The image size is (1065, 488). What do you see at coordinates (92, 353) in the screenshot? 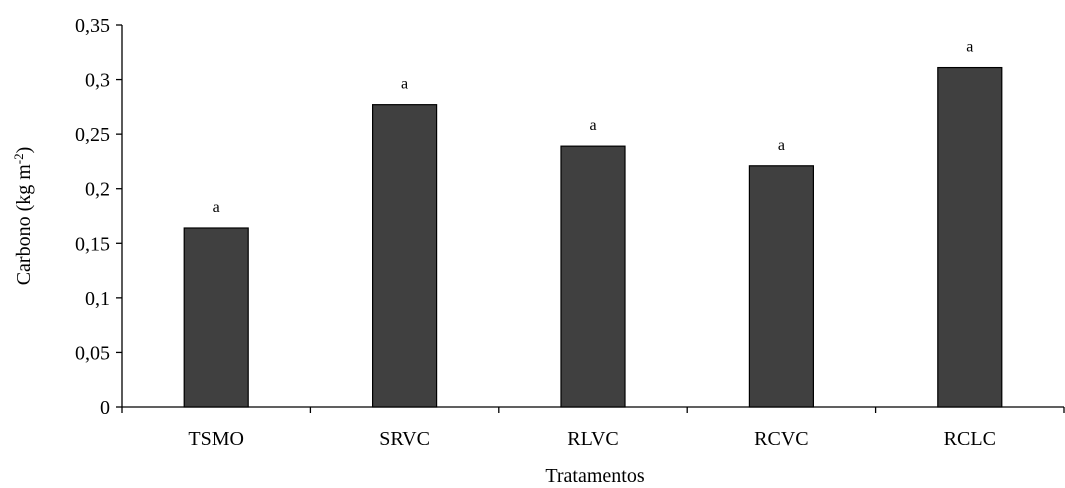
I see `y-tick-label: 0,05` at bounding box center [92, 353].